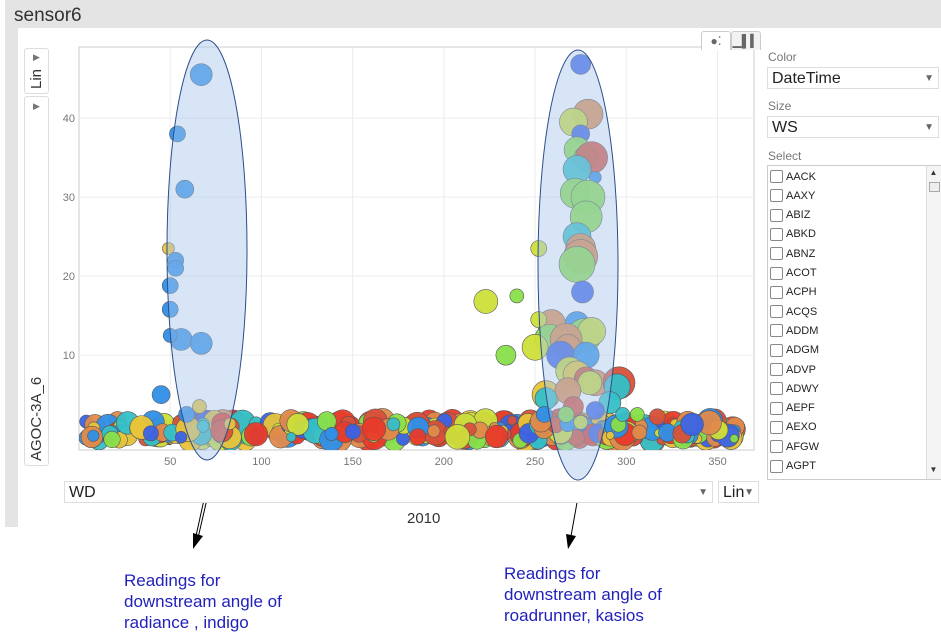 The width and height of the screenshot is (941, 642). I want to click on tab-bar-view: ▁▌▍, so click(746, 40).